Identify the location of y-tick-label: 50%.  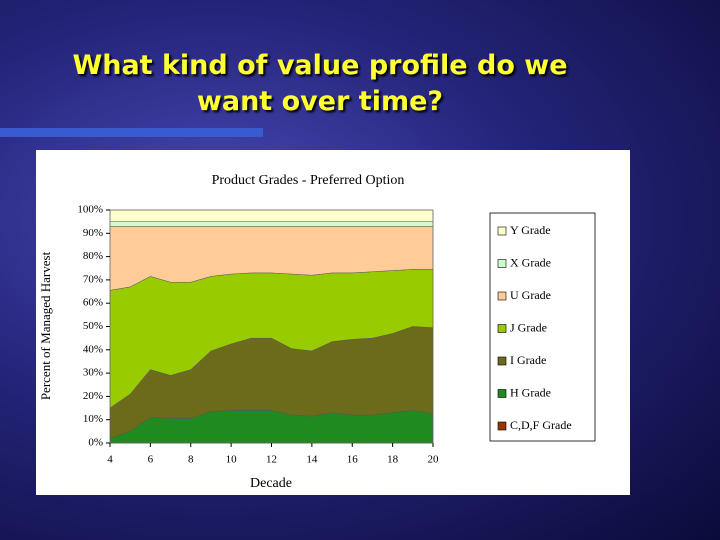
(93, 326).